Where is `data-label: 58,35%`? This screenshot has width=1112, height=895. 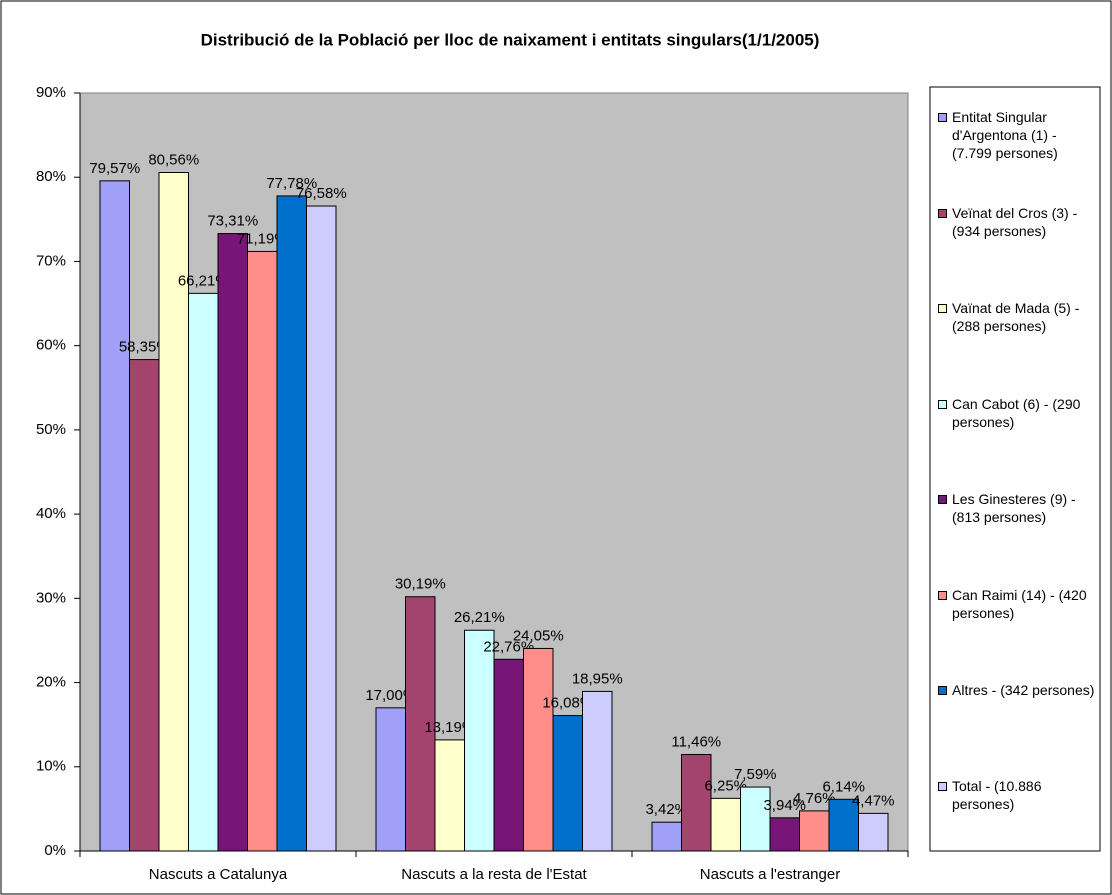 data-label: 58,35% is located at coordinates (144, 347).